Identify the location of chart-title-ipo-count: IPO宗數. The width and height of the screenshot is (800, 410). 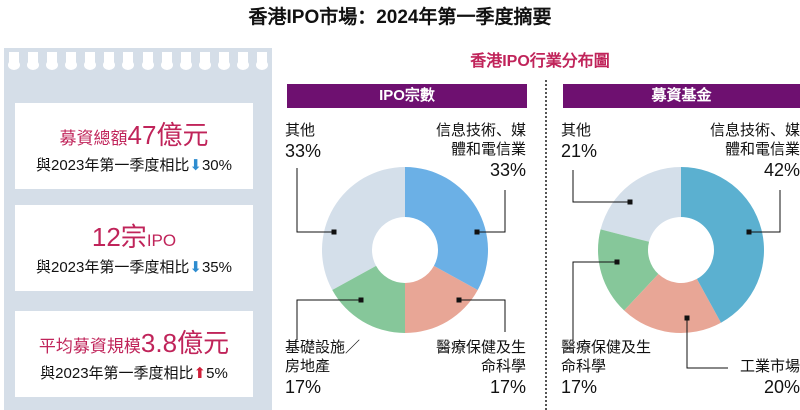
(407, 96).